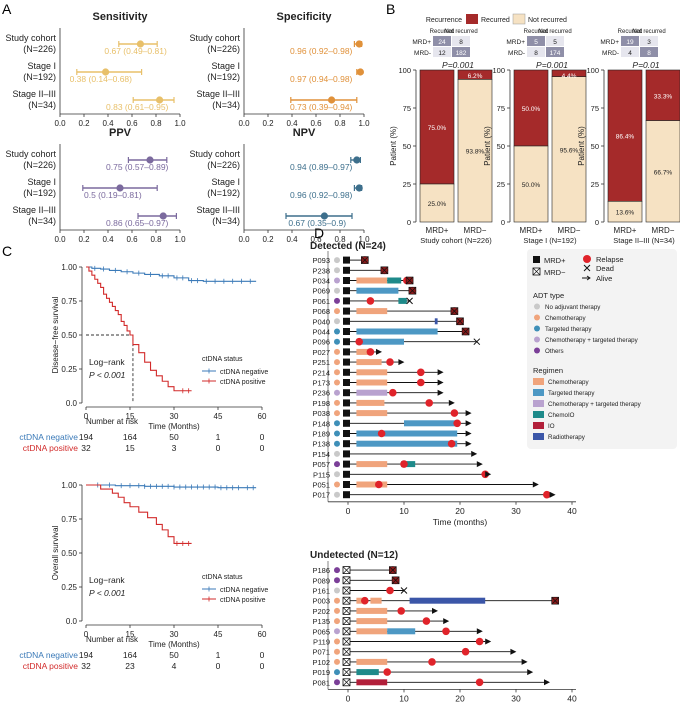 The image size is (680, 704). Describe the element at coordinates (397, 631) in the screenshot. I see `swimmer-row: P065` at that location.